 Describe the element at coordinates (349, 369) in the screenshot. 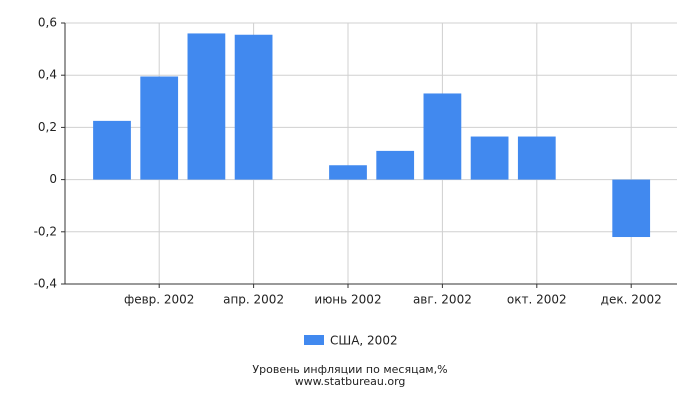

I see `chart-caption: Уровень инфляции по месяцам,%` at that location.